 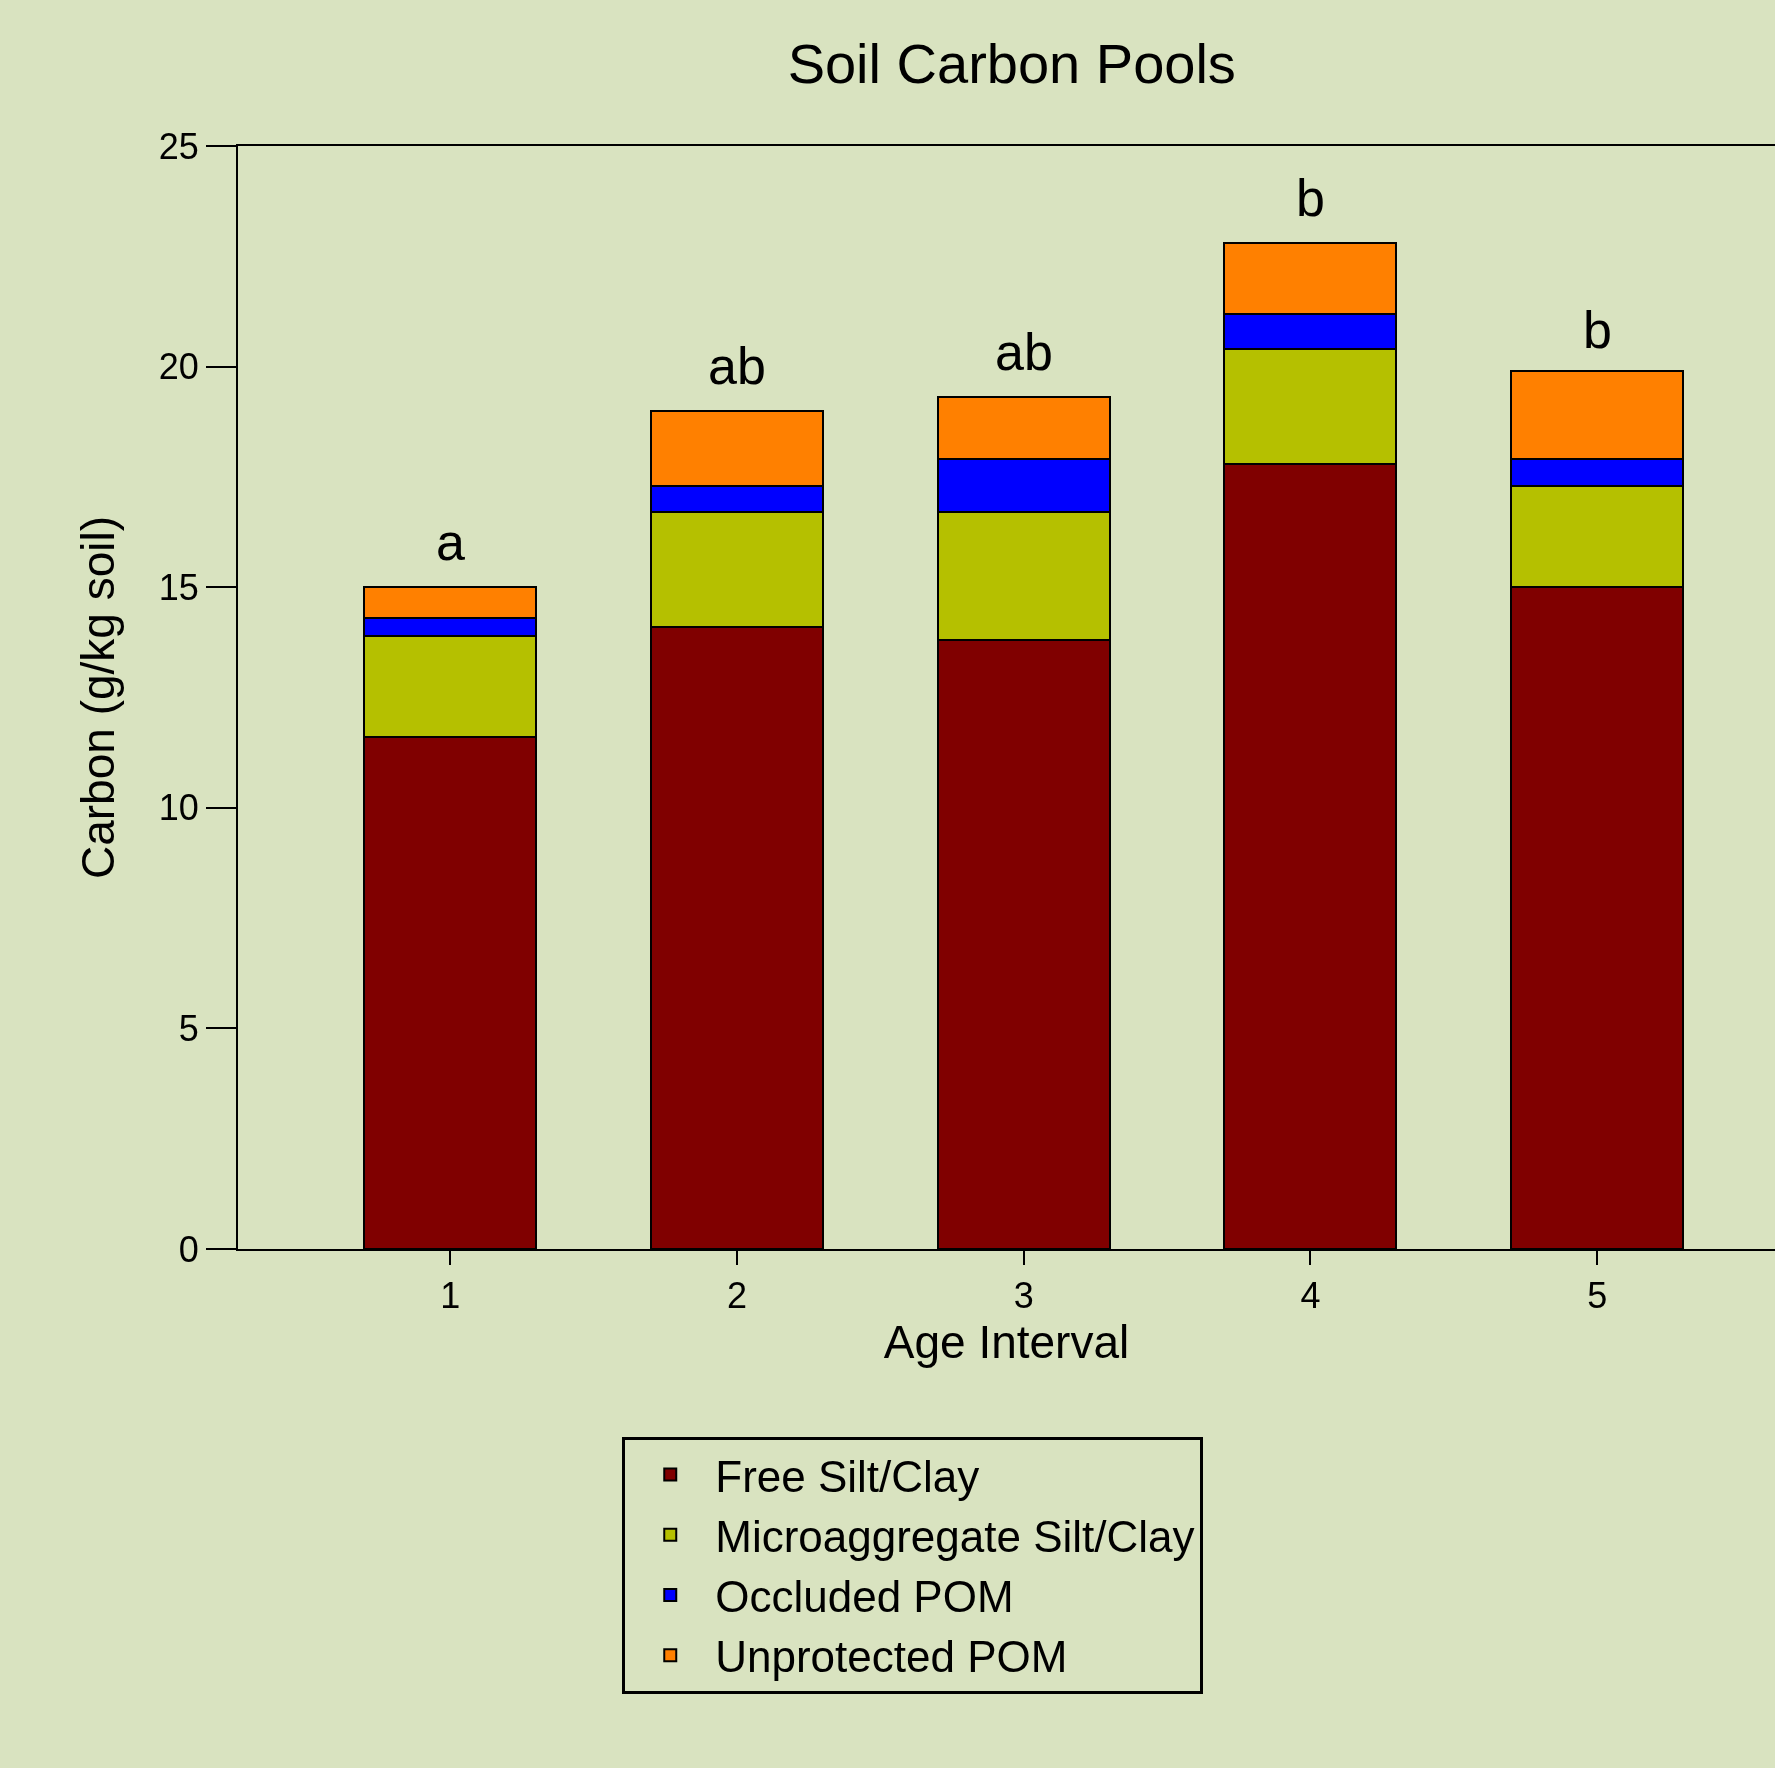 What do you see at coordinates (1006, 1342) in the screenshot?
I see `x-axis-title: Age Interval` at bounding box center [1006, 1342].